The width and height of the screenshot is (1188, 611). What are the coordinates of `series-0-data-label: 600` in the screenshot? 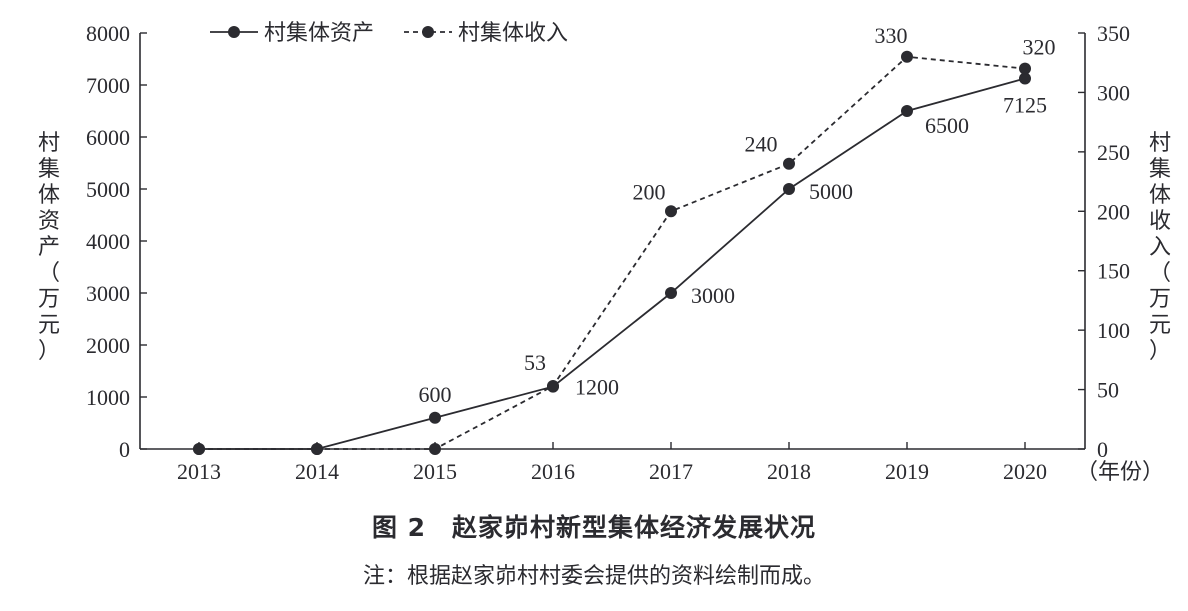 It's located at (435, 394).